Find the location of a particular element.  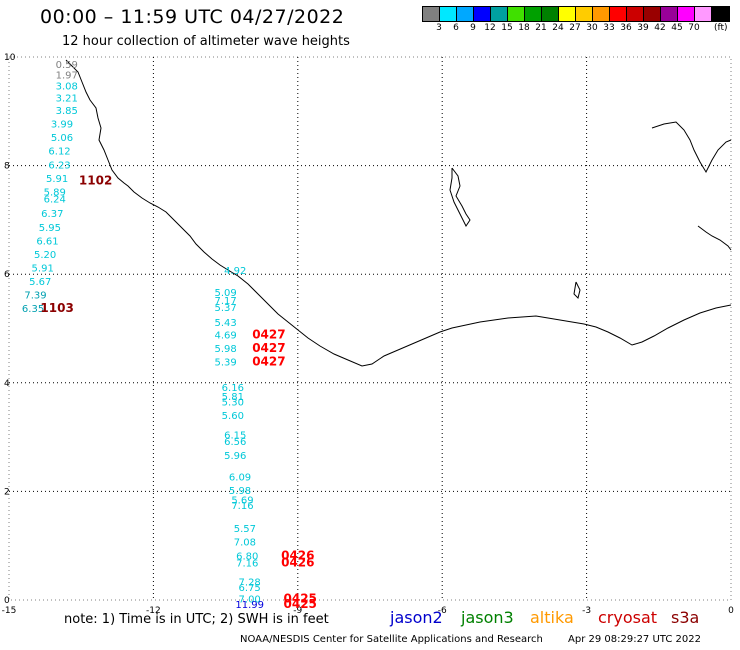

wave-height-label: 5.69 is located at coordinates (242, 500).